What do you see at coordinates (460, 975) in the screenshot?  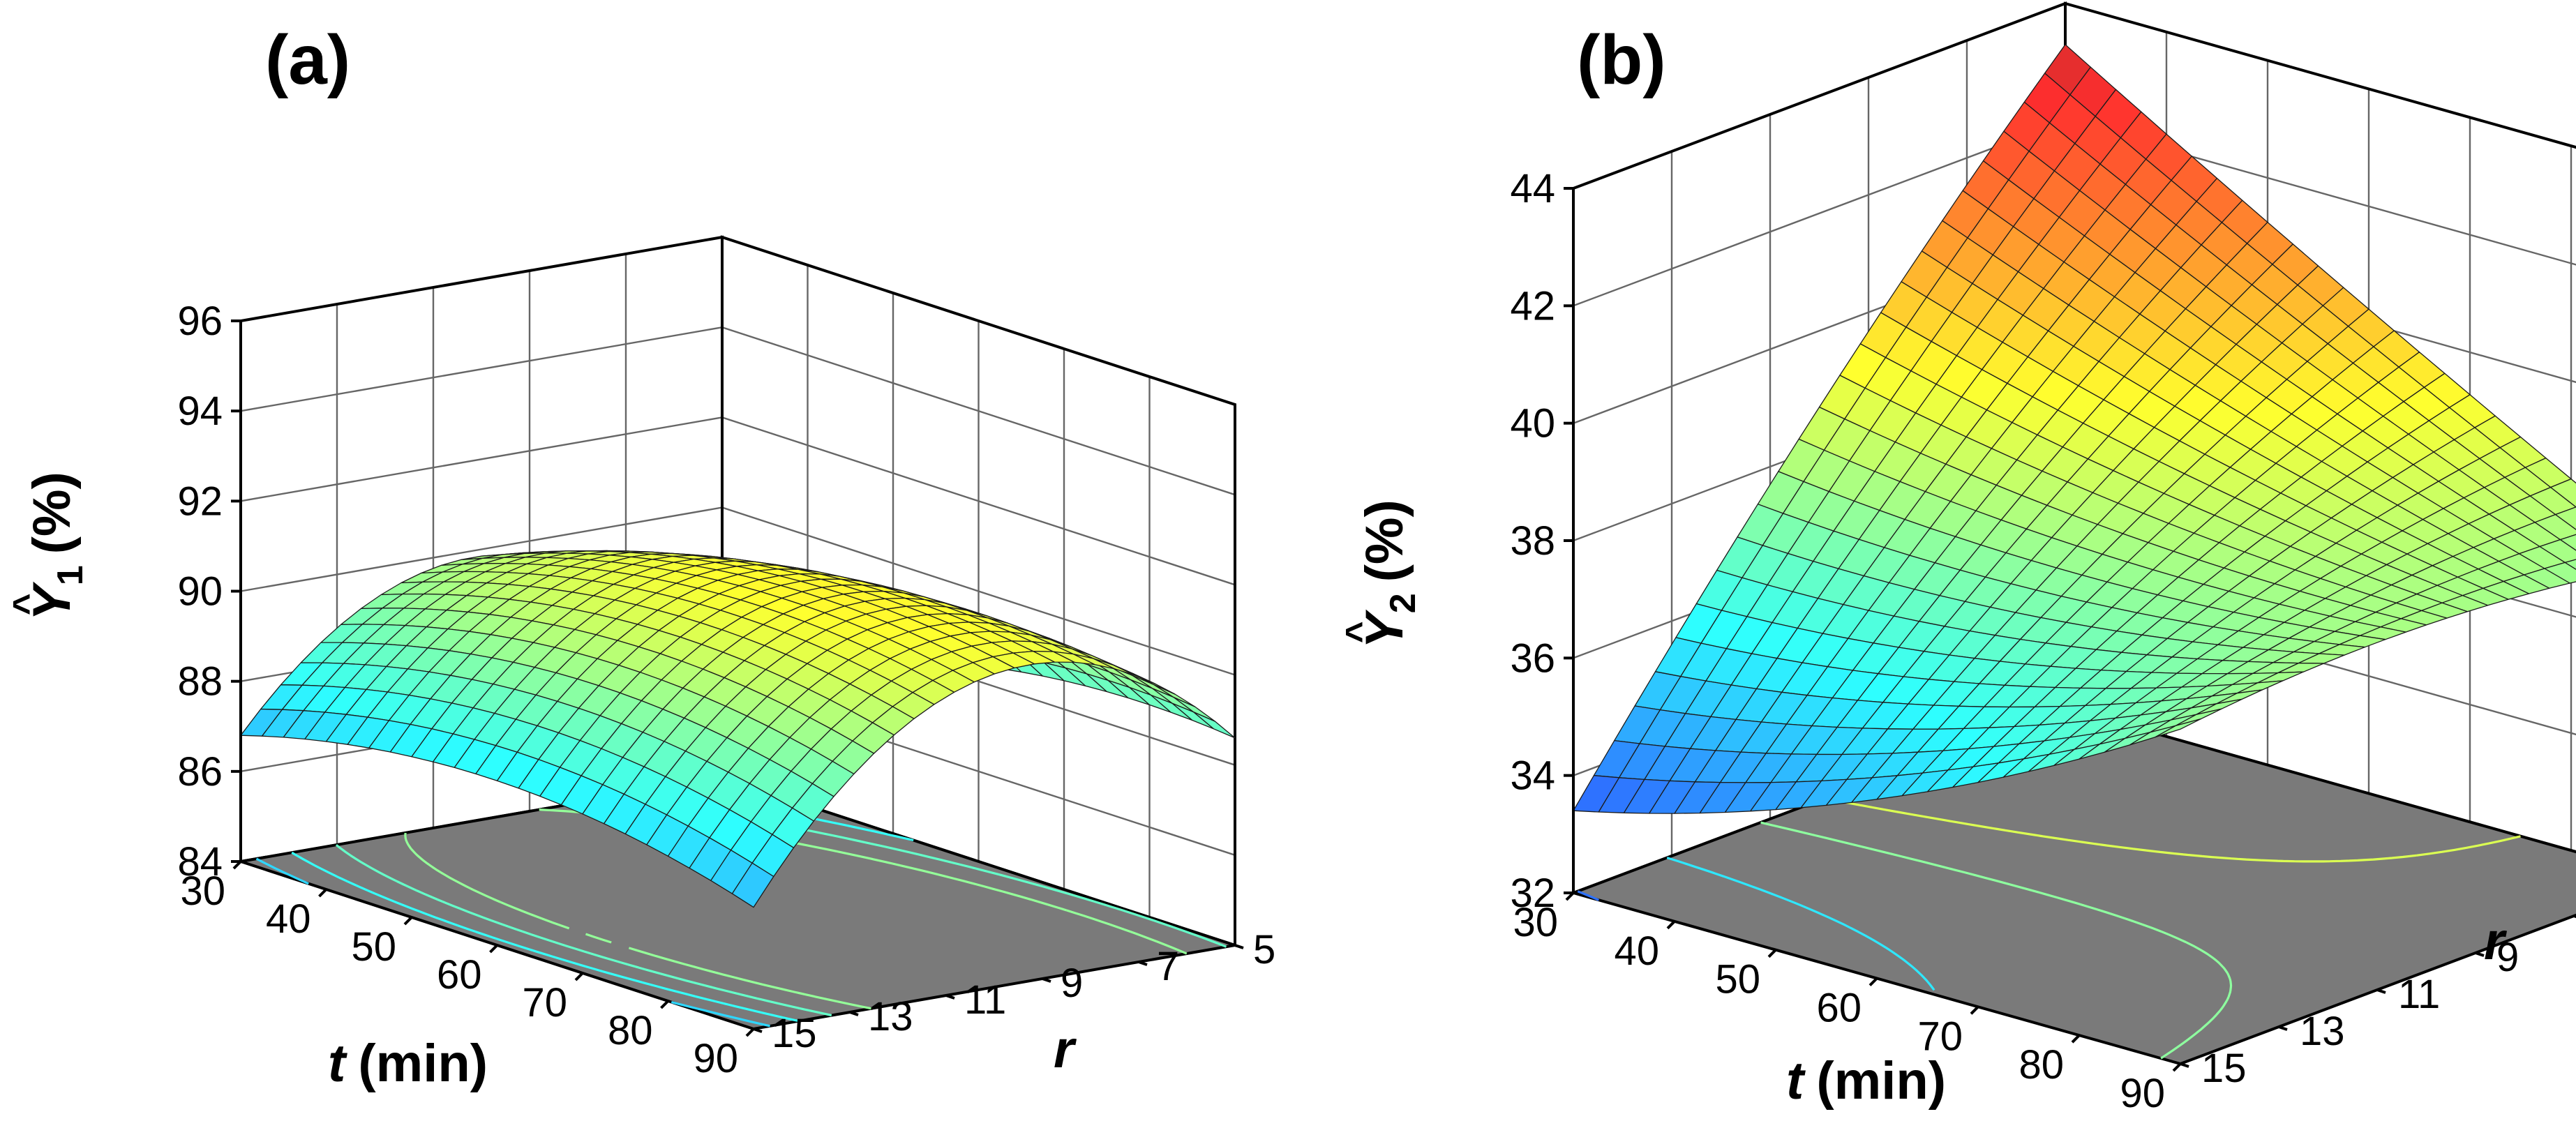 I see `a-t-tick-label: 60` at bounding box center [460, 975].